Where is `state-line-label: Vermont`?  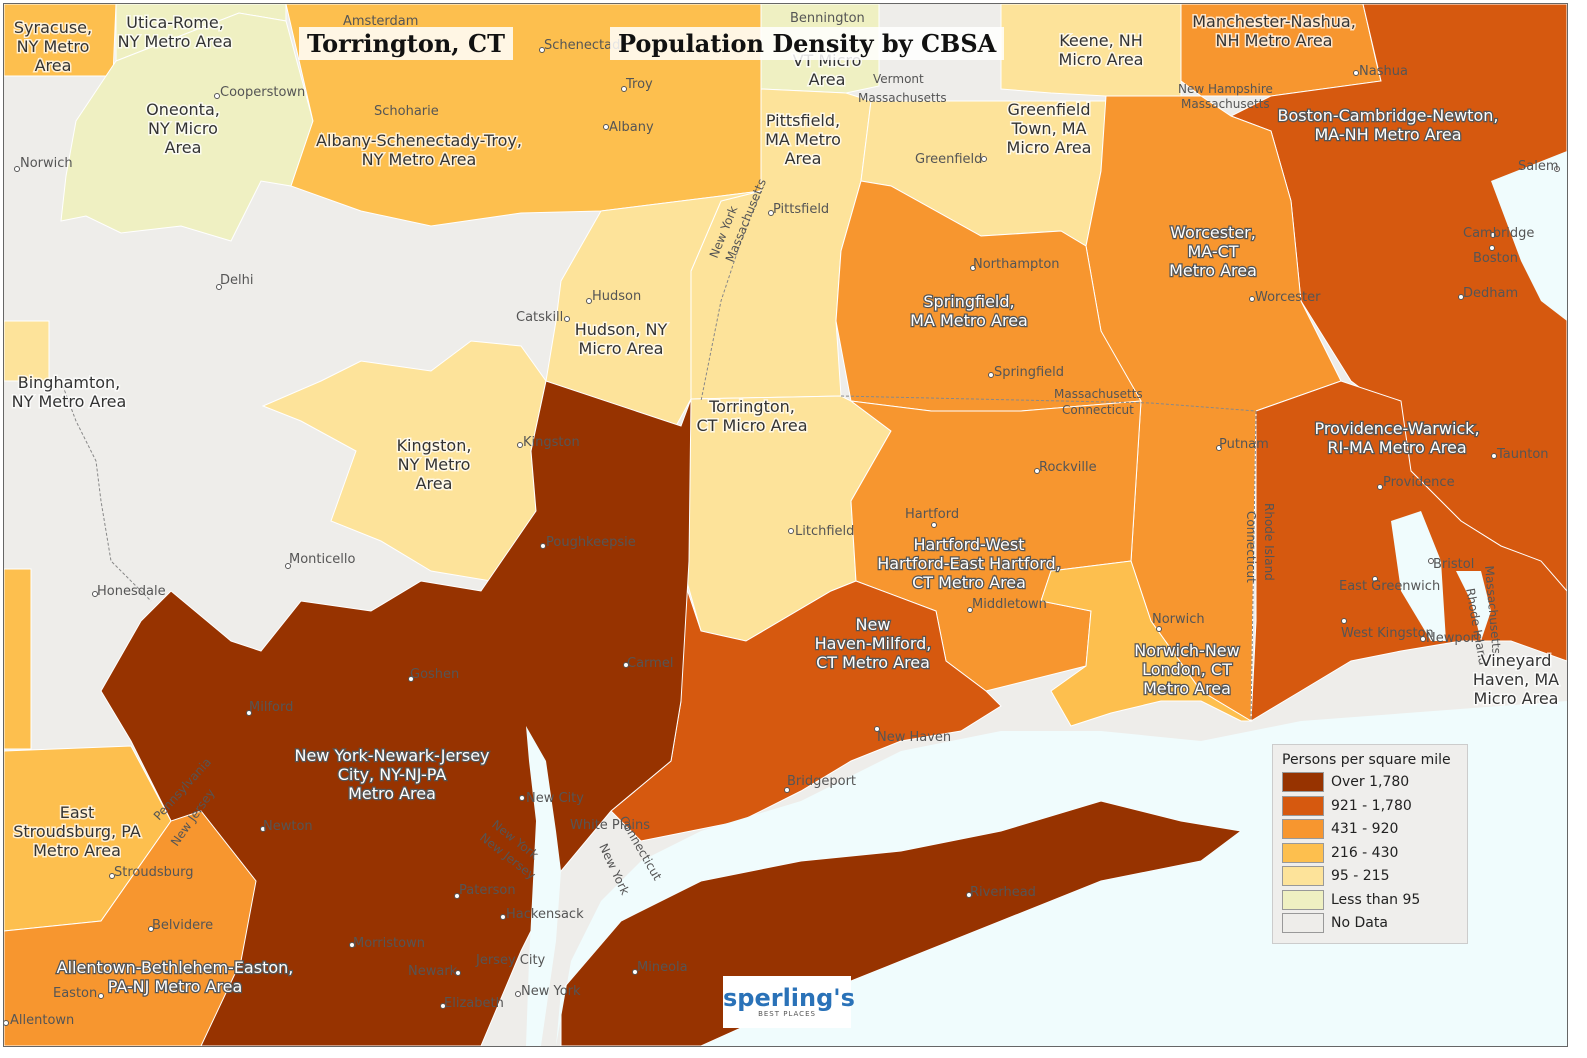 state-line-label: Vermont is located at coordinates (898, 79).